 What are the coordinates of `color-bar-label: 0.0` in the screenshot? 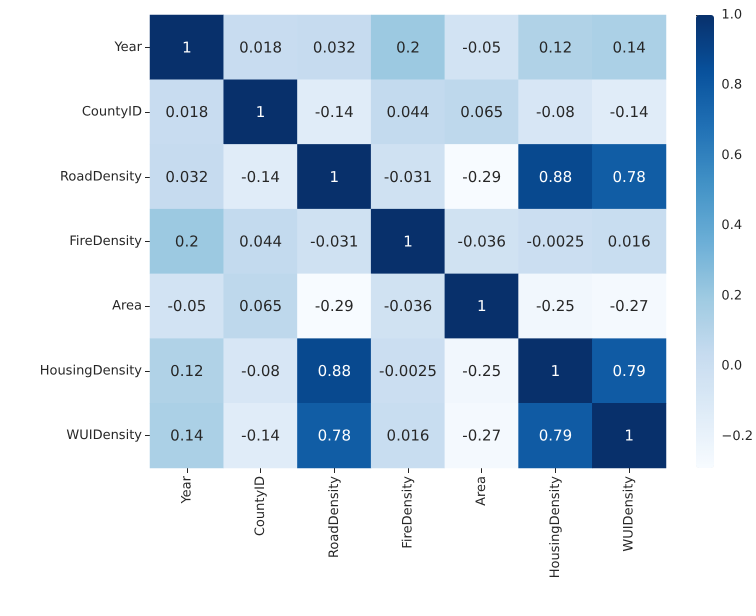 It's located at (731, 366).